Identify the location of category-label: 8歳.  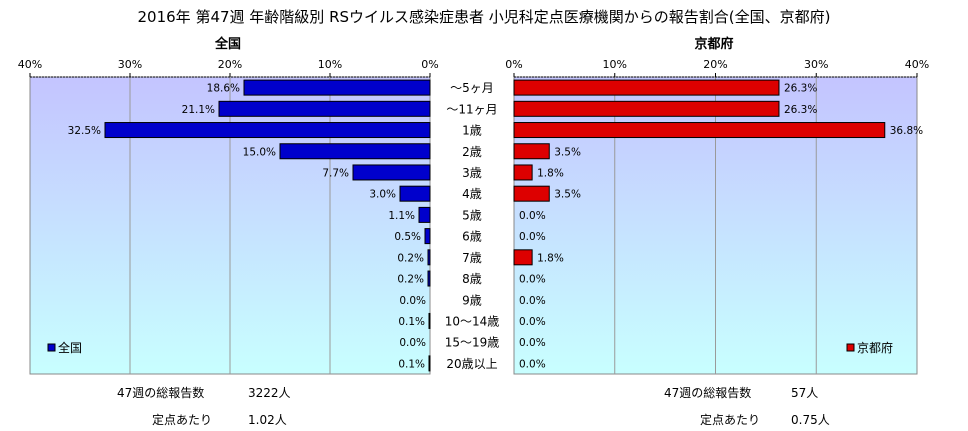
(472, 279).